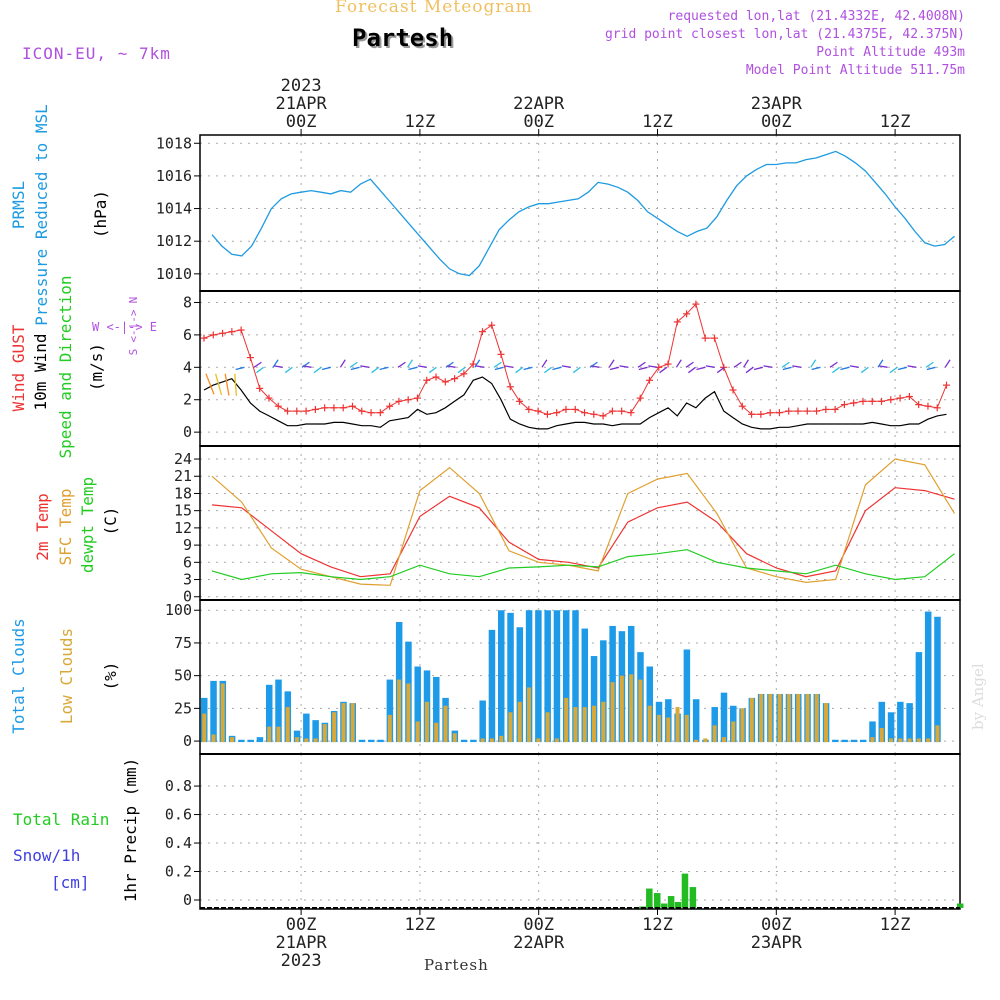  Describe the element at coordinates (187, 302) in the screenshot. I see `y-tick-label: 8` at that location.